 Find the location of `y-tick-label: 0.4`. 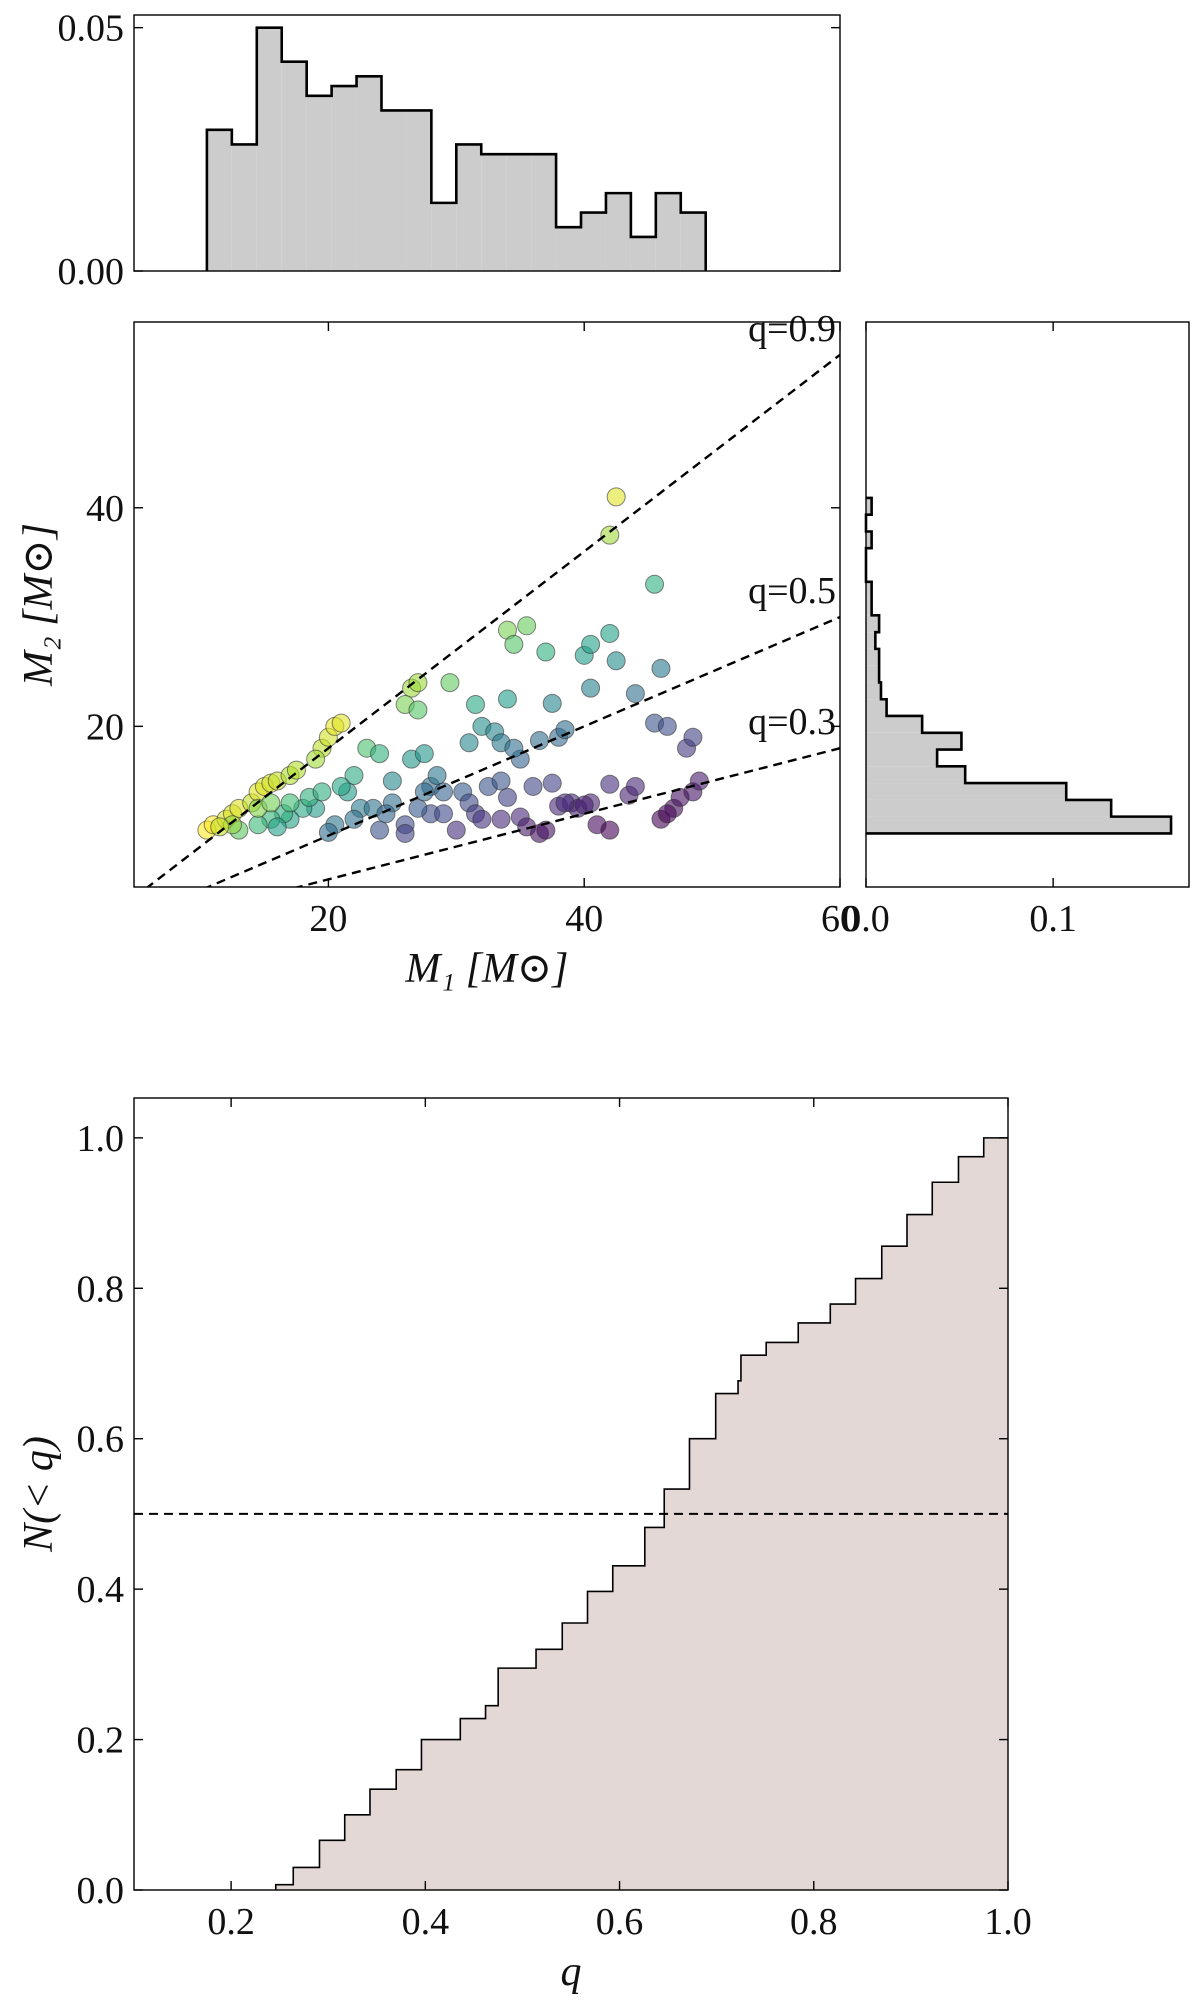

y-tick-label: 0.4 is located at coordinates (101, 1590).